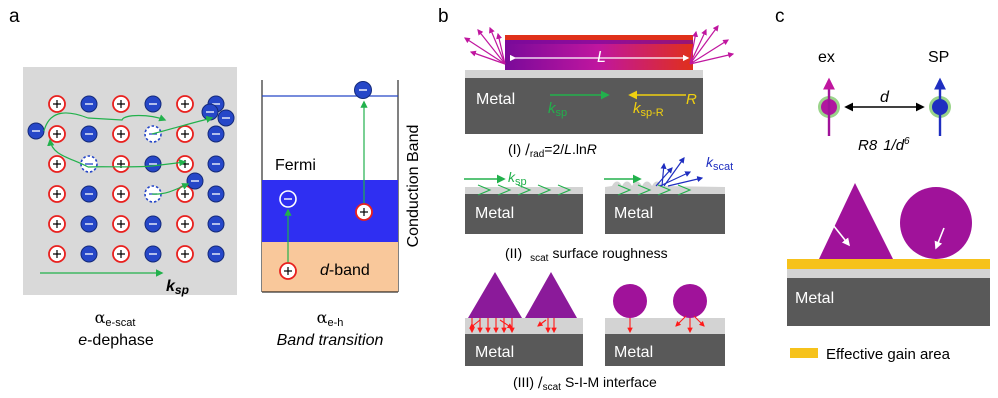 This screenshot has width=998, height=398. I want to click on panel-a-letter: a, so click(14, 16).